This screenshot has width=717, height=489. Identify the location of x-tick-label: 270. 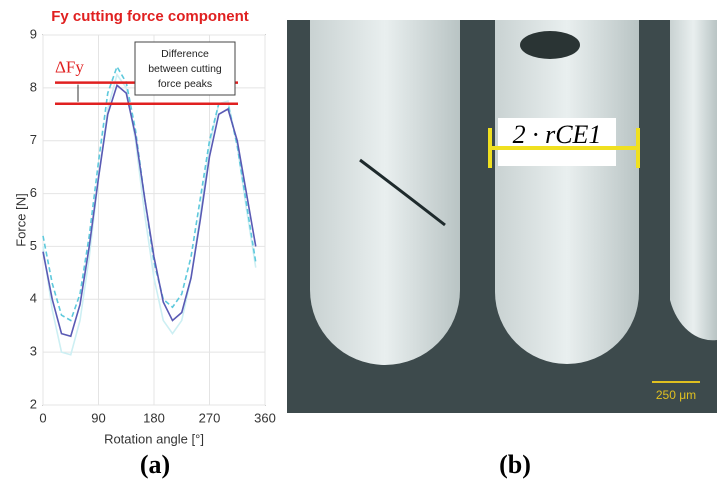
(210, 417).